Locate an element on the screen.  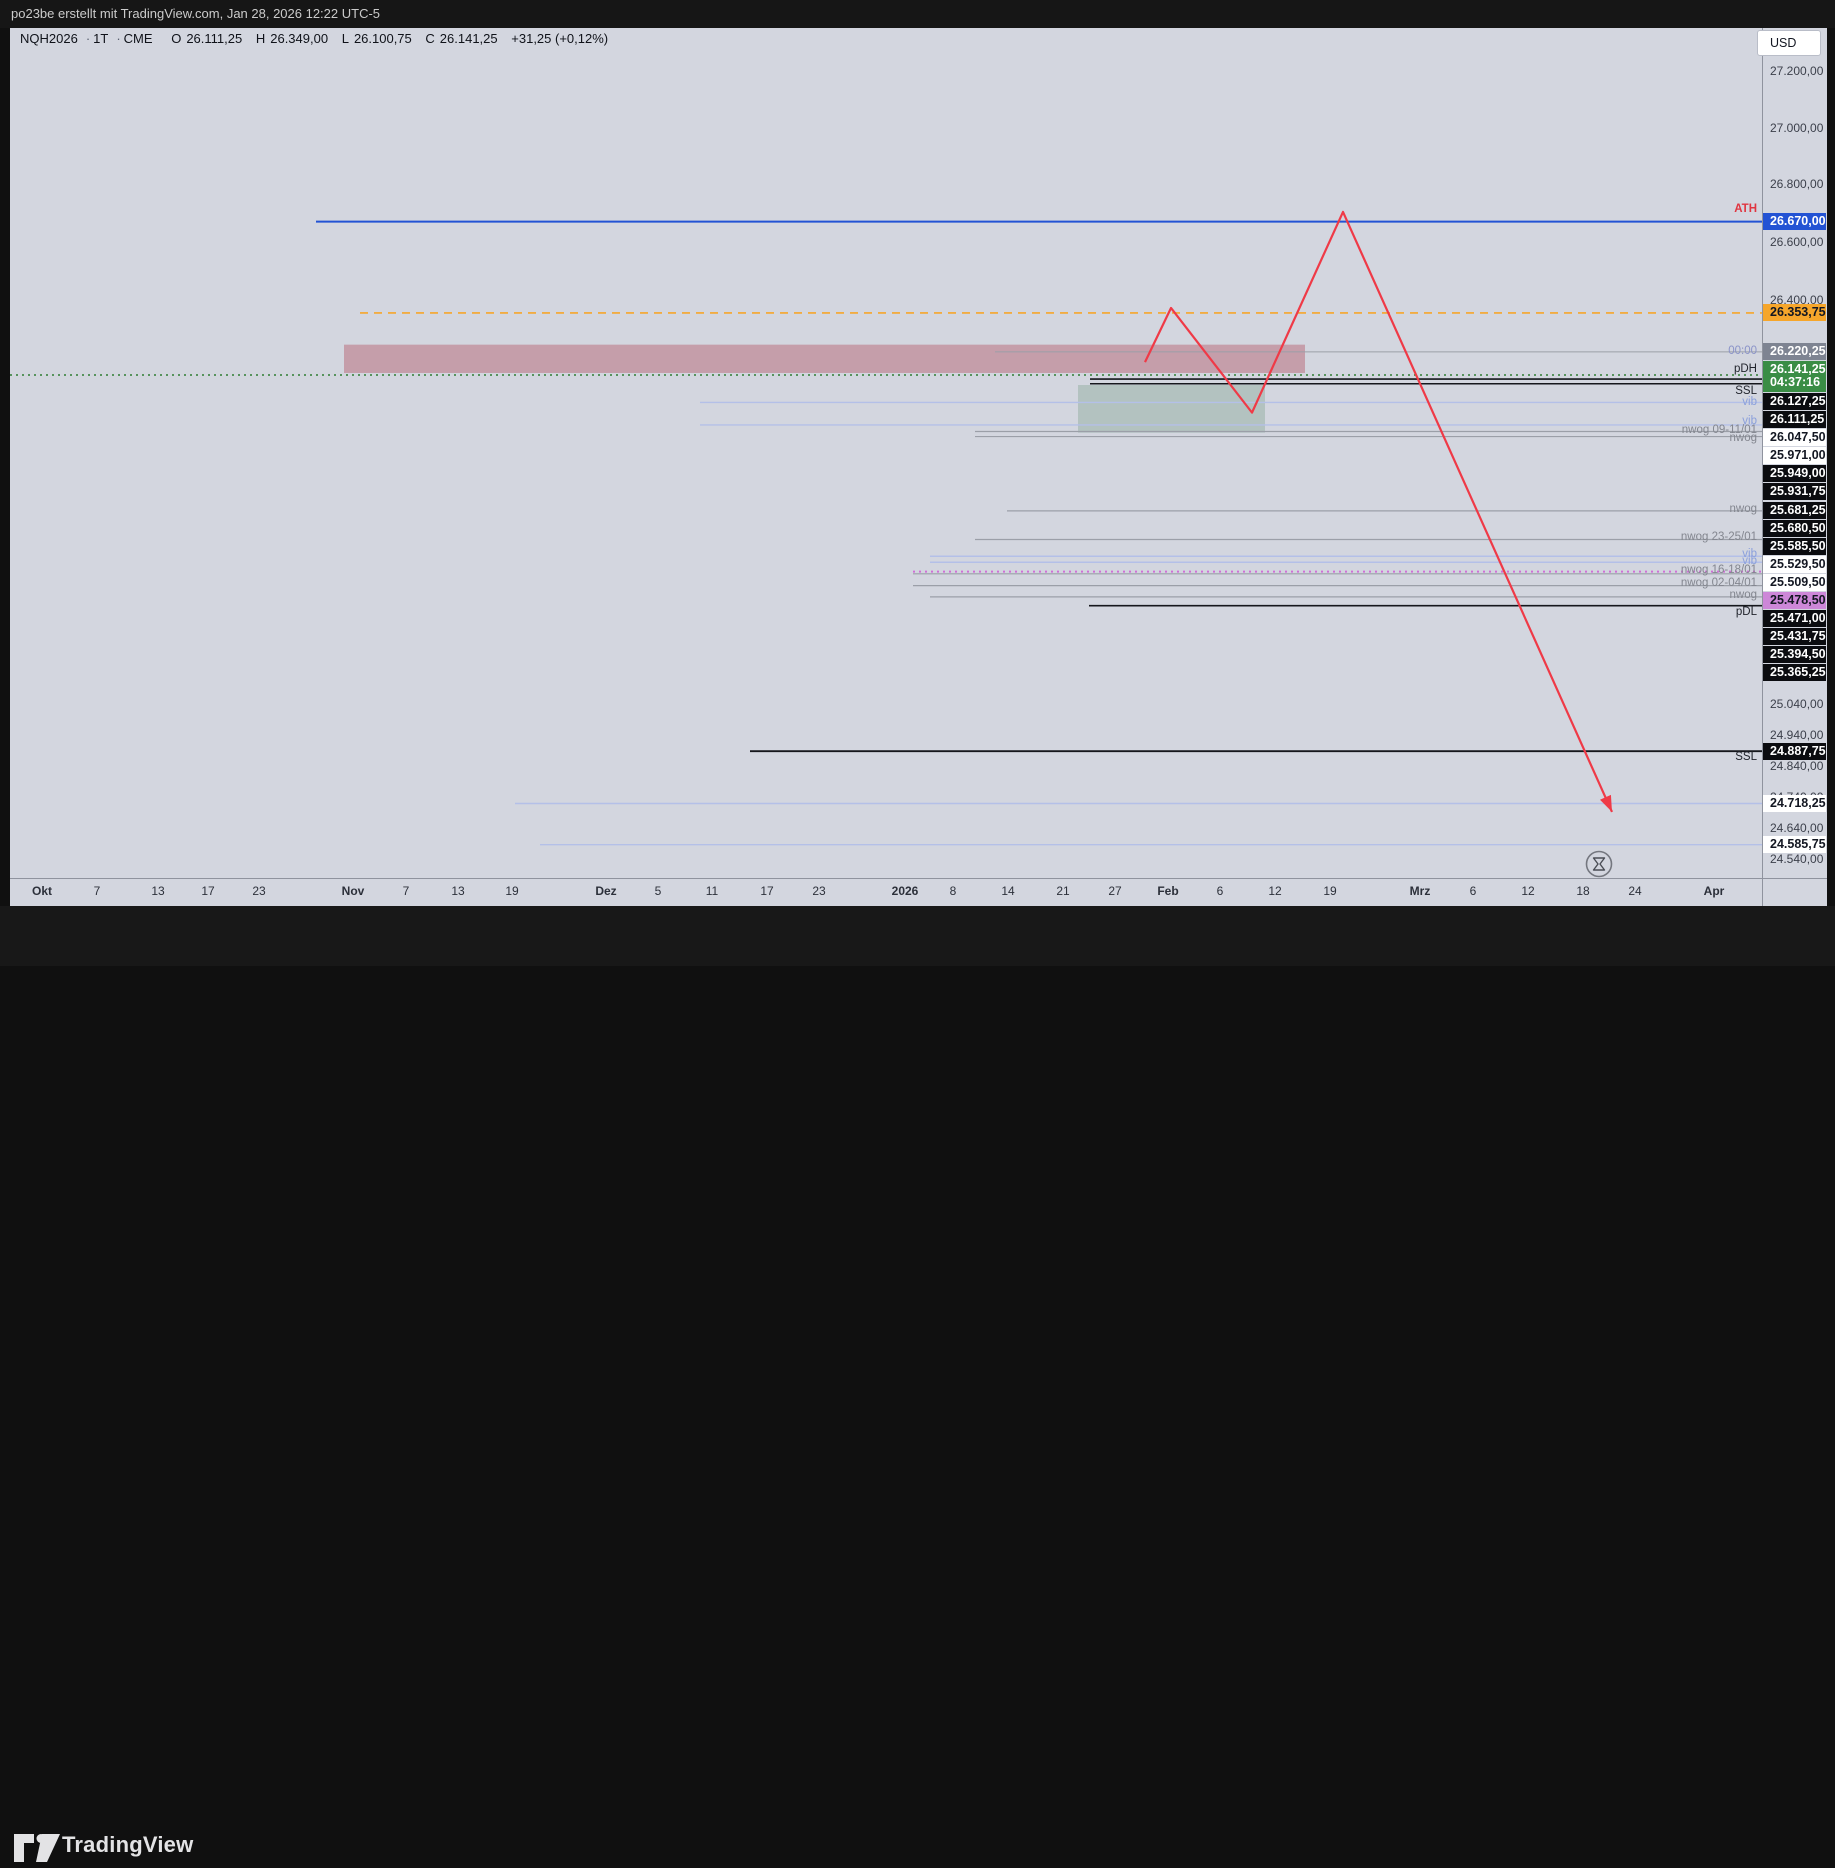
price-badge: 25.431,75 is located at coordinates (1794, 637).